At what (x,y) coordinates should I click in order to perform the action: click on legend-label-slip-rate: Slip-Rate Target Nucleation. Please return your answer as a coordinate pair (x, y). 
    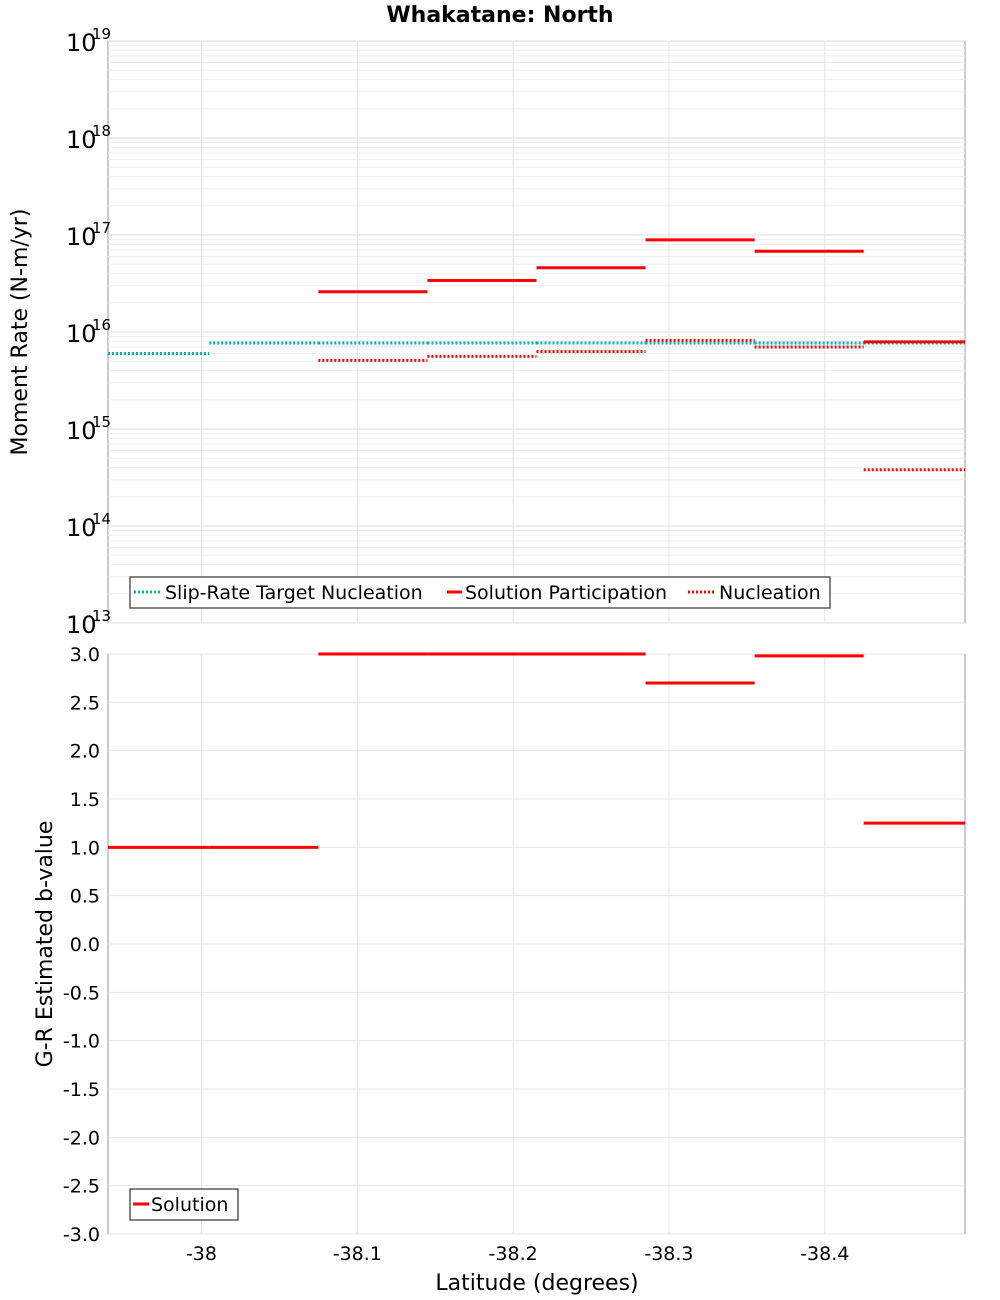
    Looking at the image, I should click on (294, 593).